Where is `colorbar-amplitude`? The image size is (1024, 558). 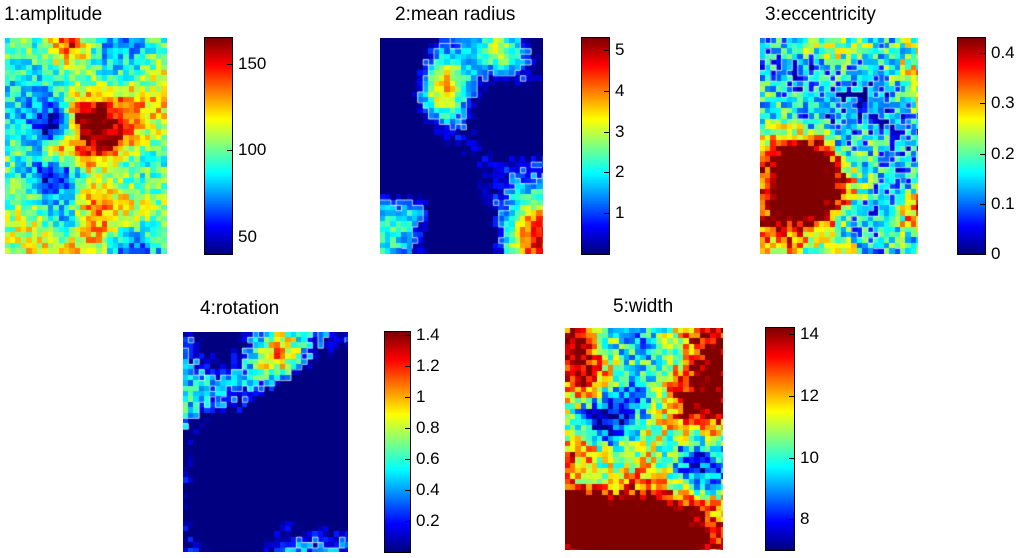 colorbar-amplitude is located at coordinates (218, 146).